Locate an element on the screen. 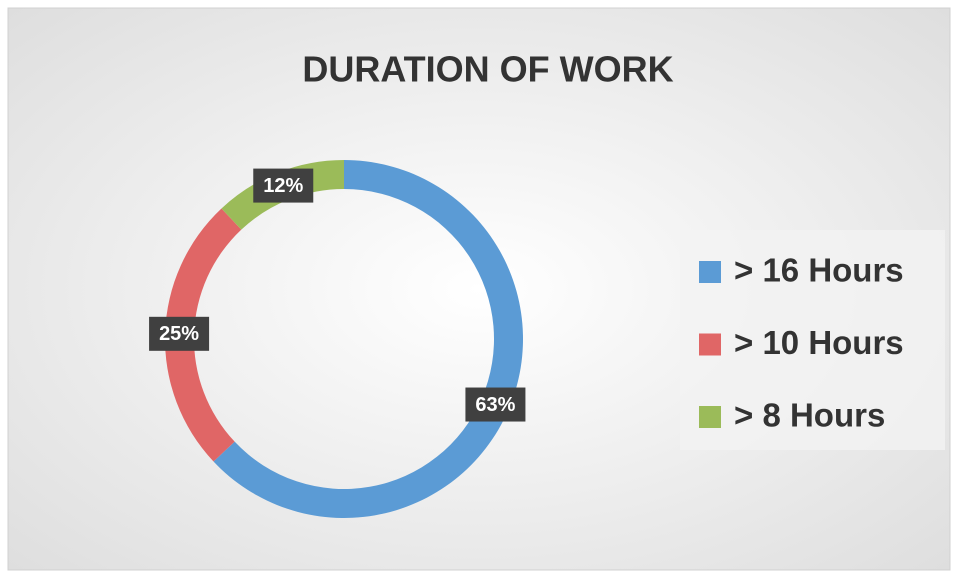  legend-label: > 16 Hours is located at coordinates (819, 270).